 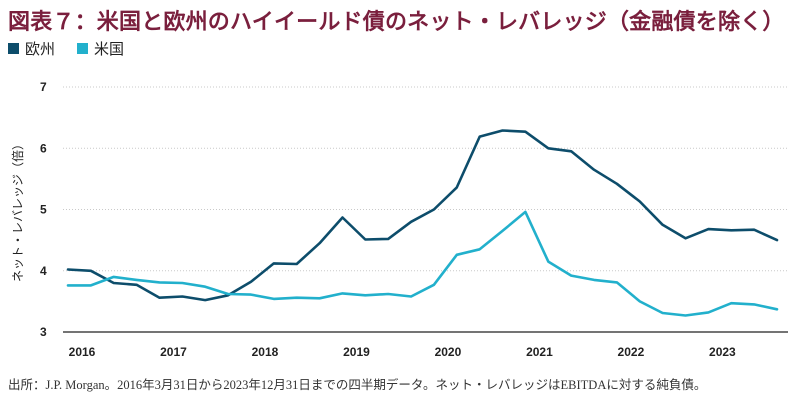 I want to click on x-tick-label: 2021, so click(x=539, y=352).